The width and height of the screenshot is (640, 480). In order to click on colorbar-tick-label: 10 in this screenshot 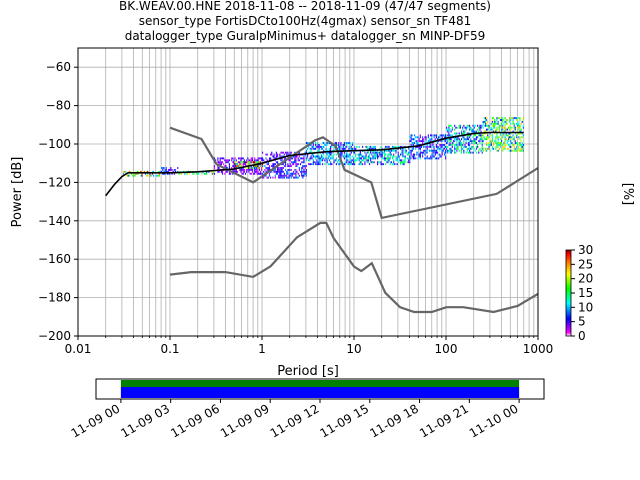, I will do `click(585, 307)`.